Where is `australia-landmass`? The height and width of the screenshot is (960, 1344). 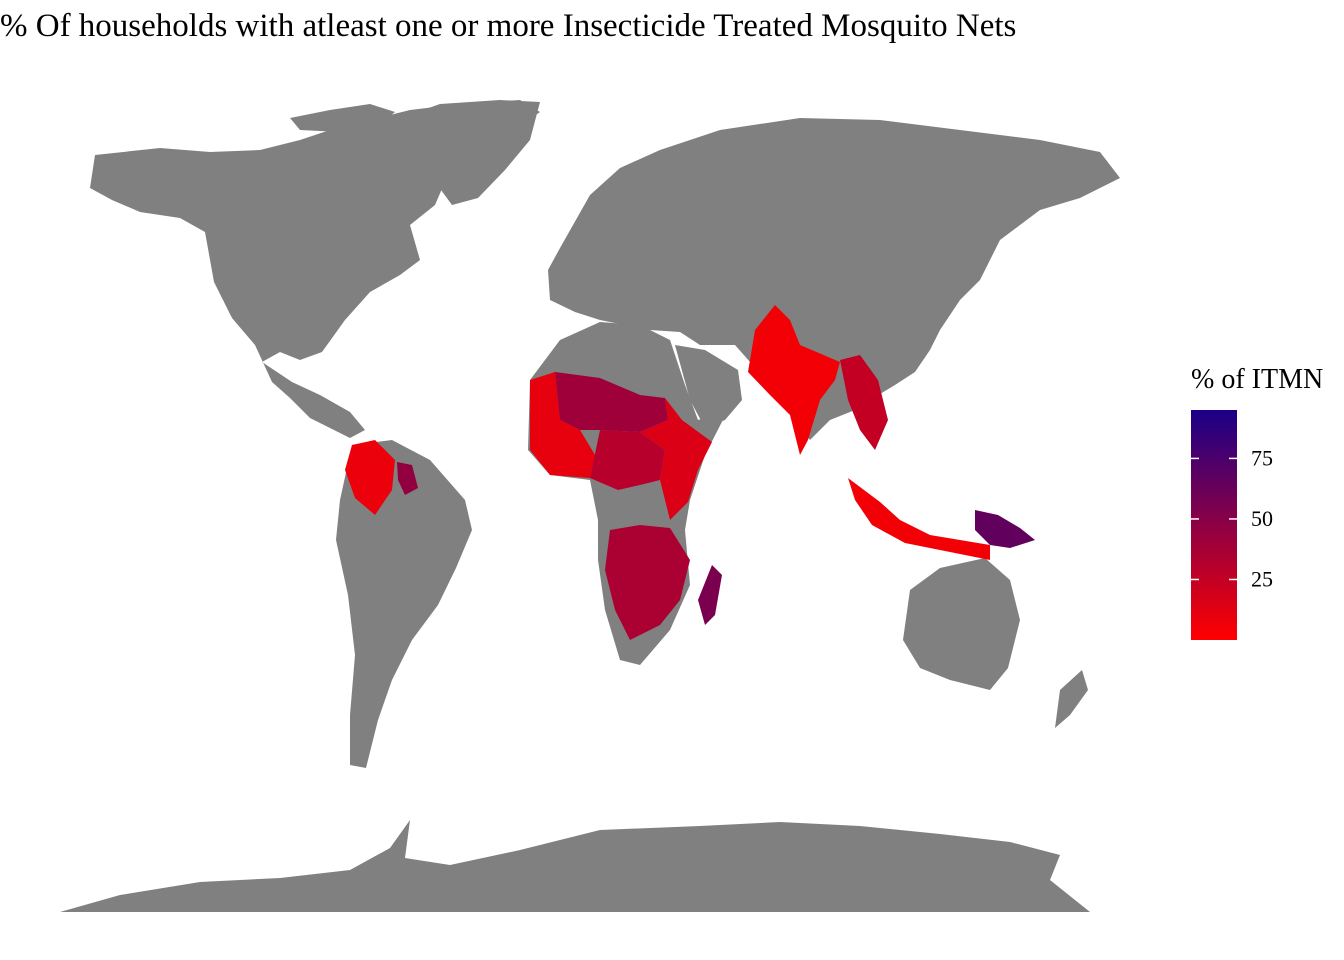 australia-landmass is located at coordinates (961, 624).